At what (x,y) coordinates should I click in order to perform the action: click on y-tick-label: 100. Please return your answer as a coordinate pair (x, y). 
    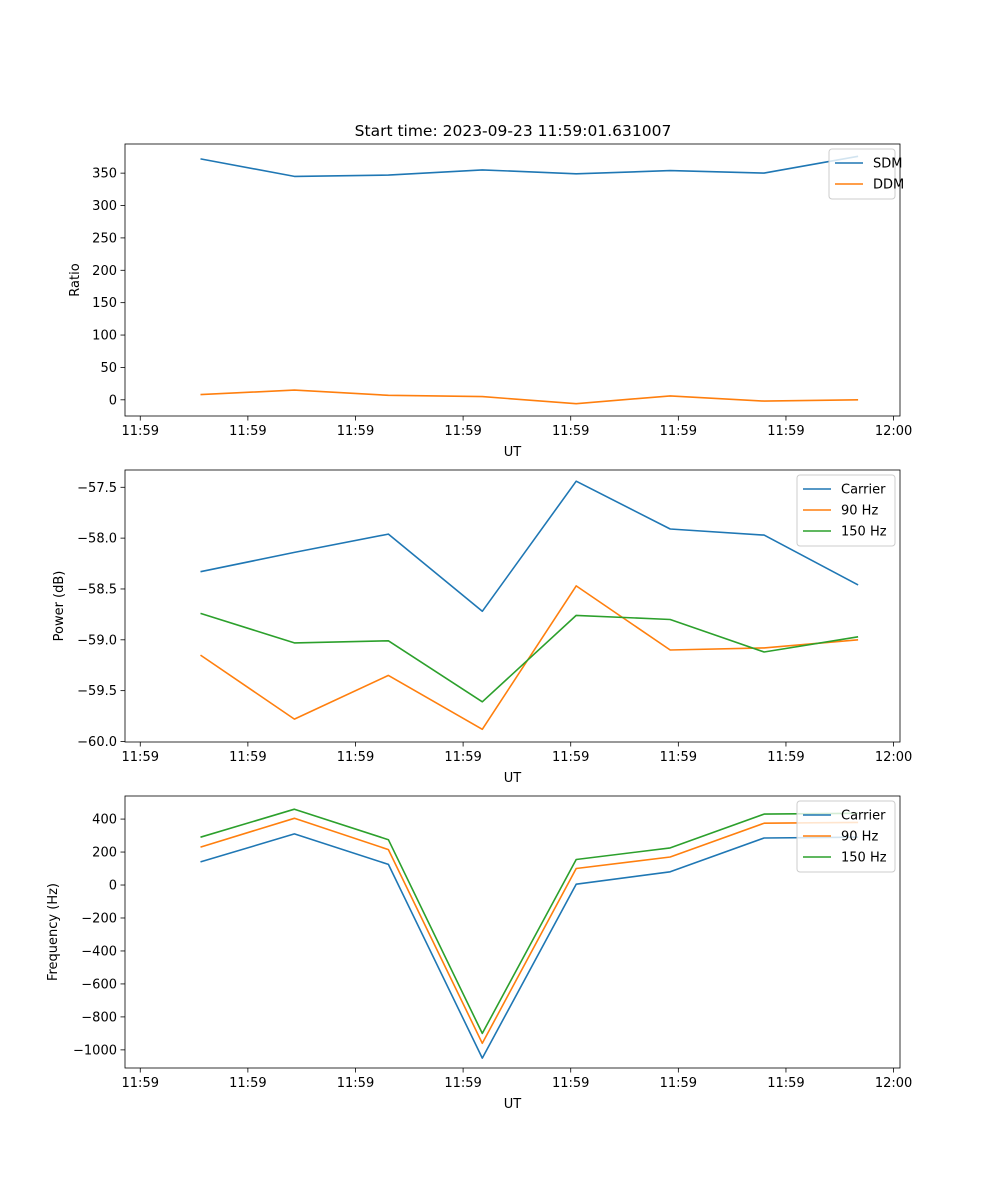
    Looking at the image, I should click on (104, 336).